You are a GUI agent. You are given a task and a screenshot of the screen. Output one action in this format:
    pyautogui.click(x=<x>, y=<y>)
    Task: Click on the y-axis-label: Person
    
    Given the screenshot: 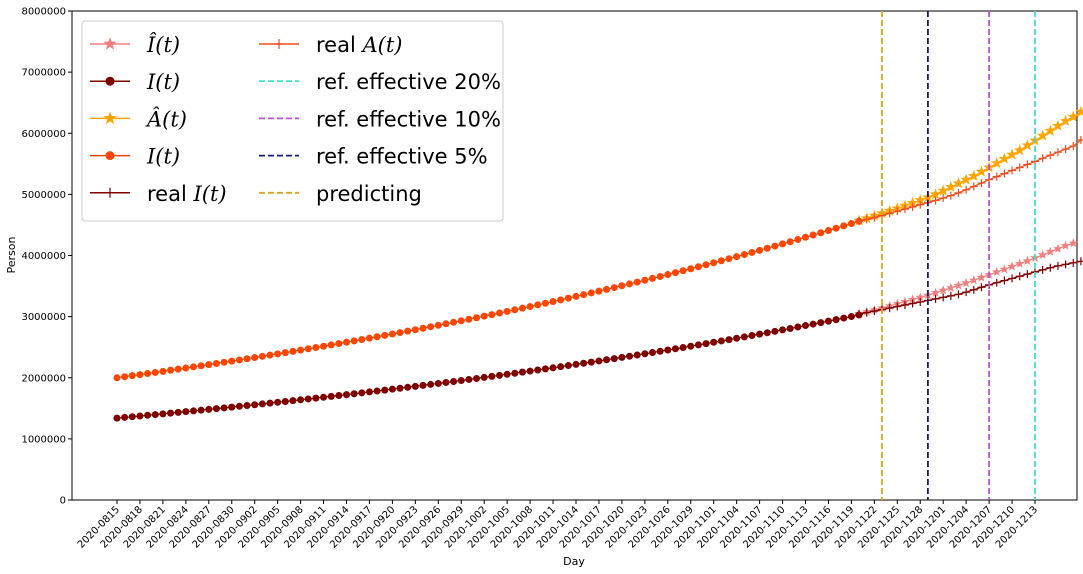 What is the action you would take?
    pyautogui.click(x=11, y=254)
    